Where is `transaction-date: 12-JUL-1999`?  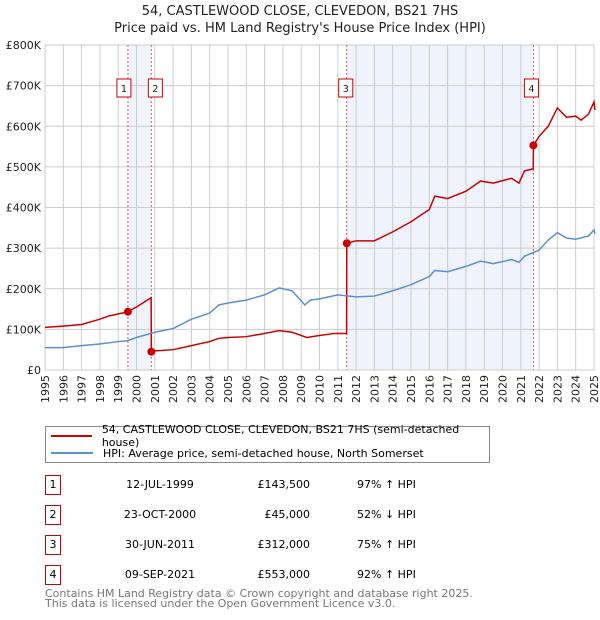
transaction-date: 12-JUL-1999 is located at coordinates (160, 484).